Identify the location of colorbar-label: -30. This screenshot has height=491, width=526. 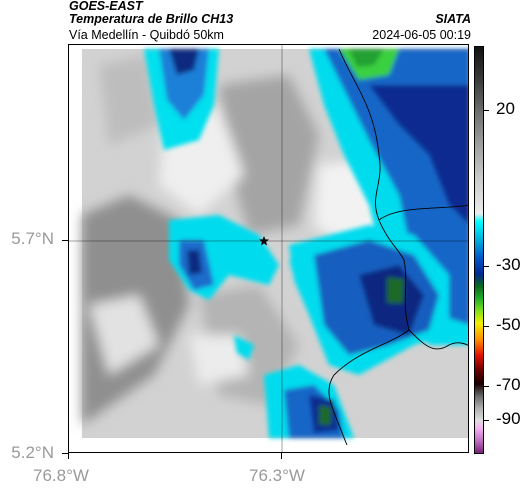
(508, 264).